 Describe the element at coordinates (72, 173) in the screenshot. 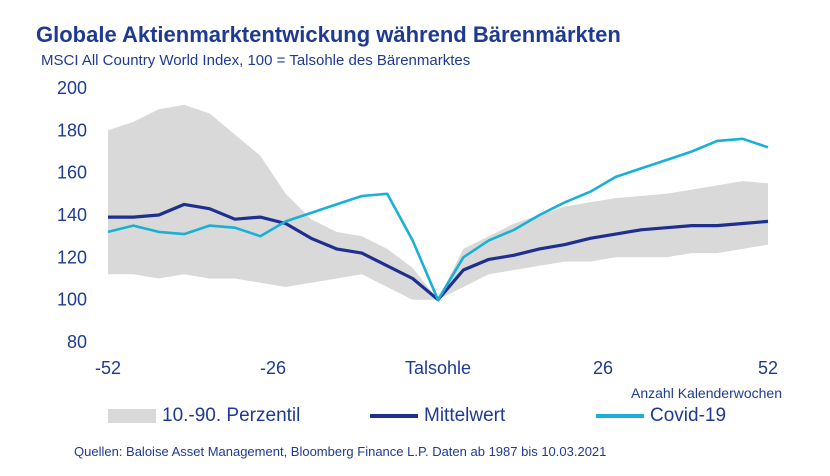

I see `y-tick-label: 160` at that location.